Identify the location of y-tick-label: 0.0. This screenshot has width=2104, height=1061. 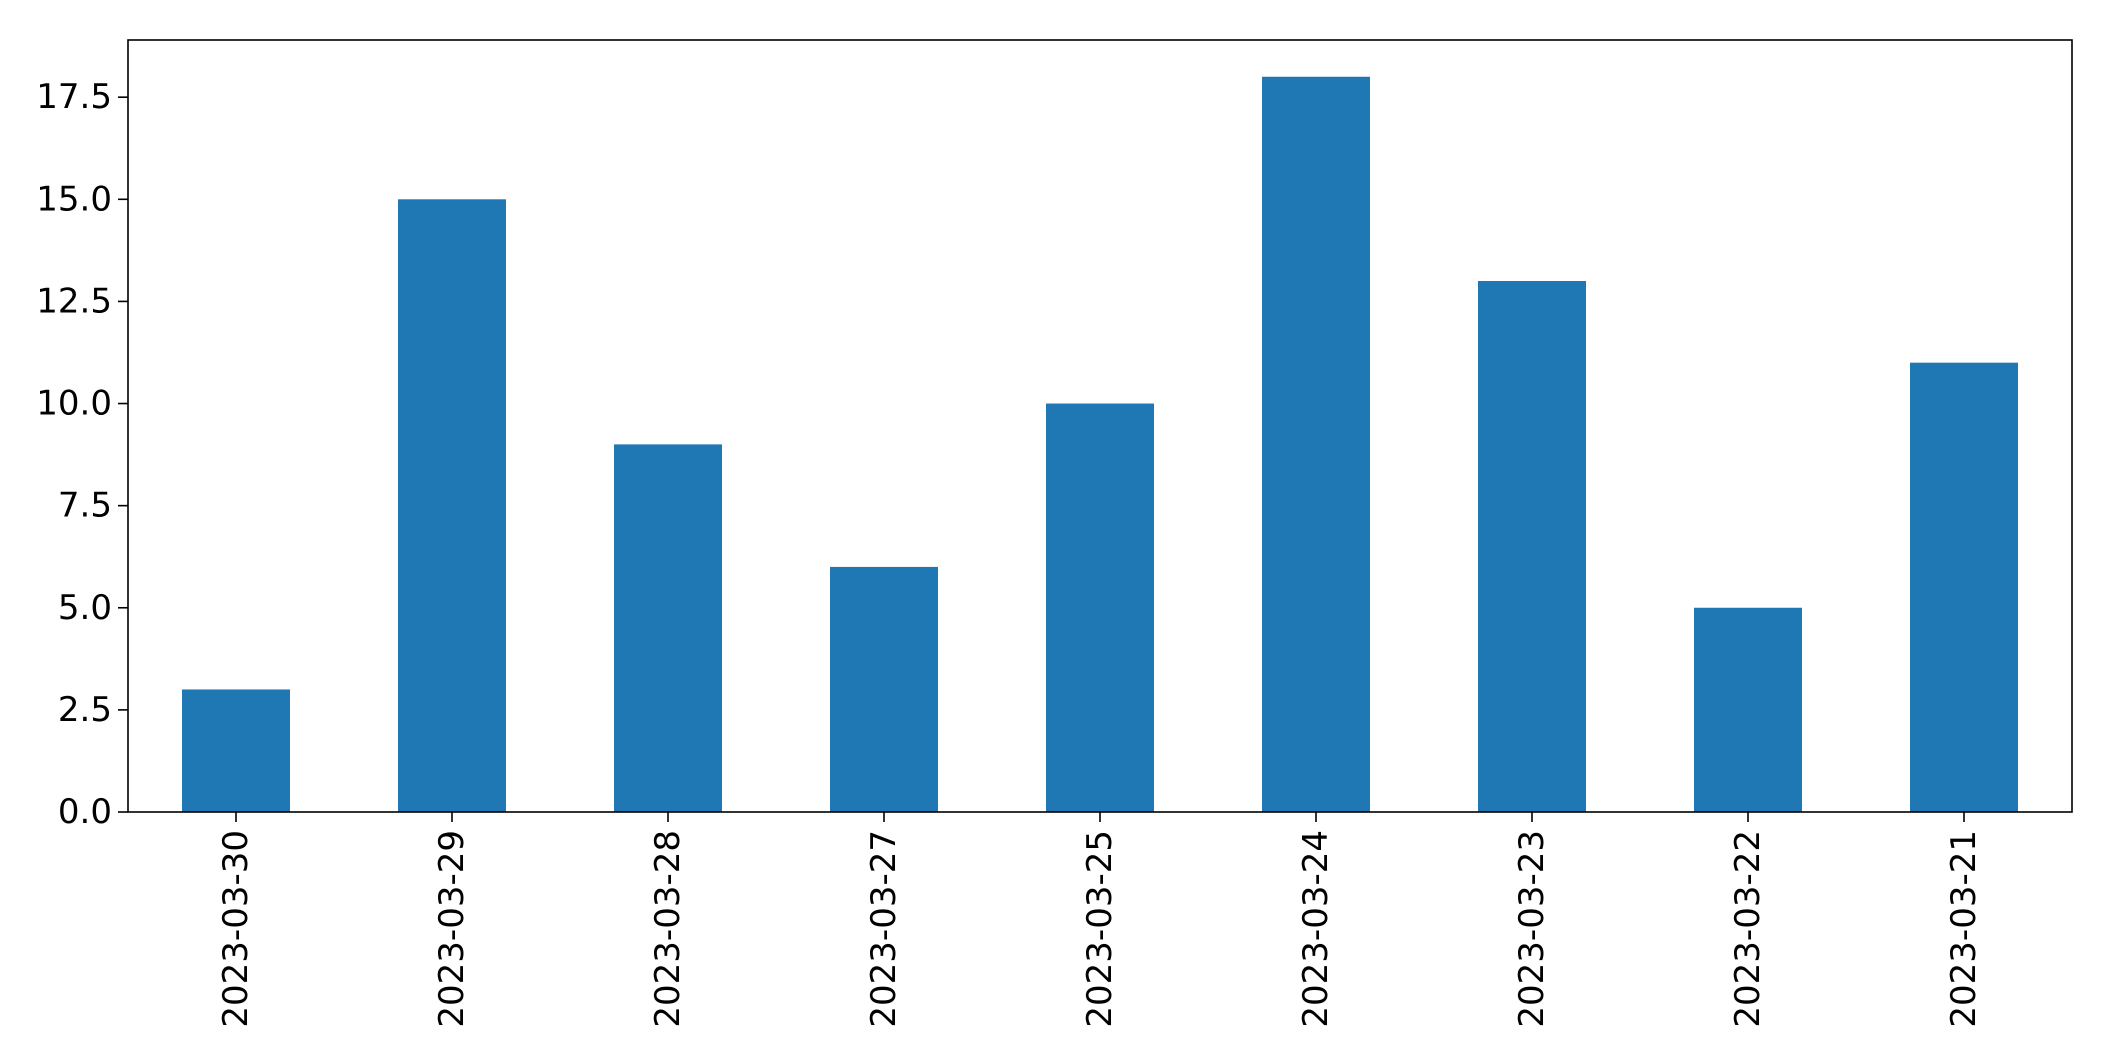
(85, 812).